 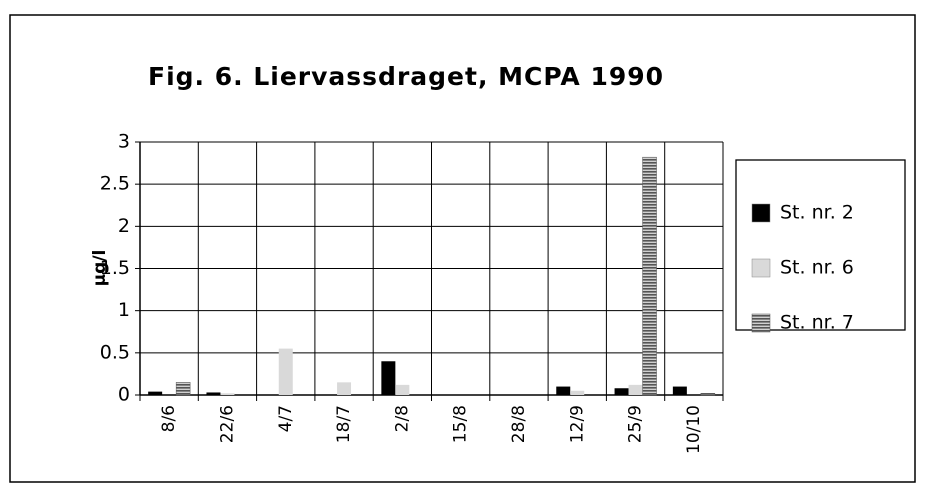 What do you see at coordinates (169, 418) in the screenshot?
I see `x-tick-label: 8/6` at bounding box center [169, 418].